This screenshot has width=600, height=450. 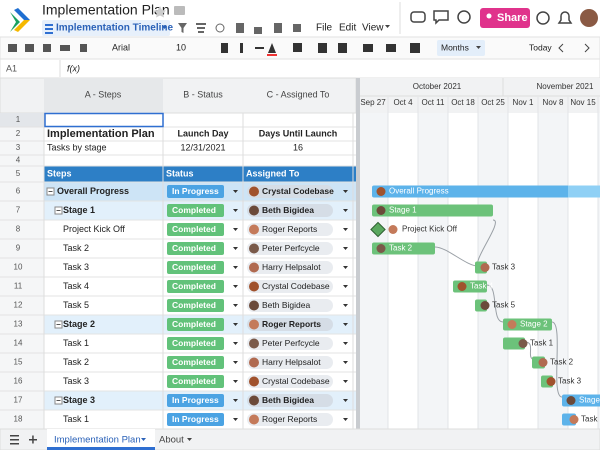 What do you see at coordinates (101, 439) in the screenshot?
I see `active-tab` at bounding box center [101, 439].